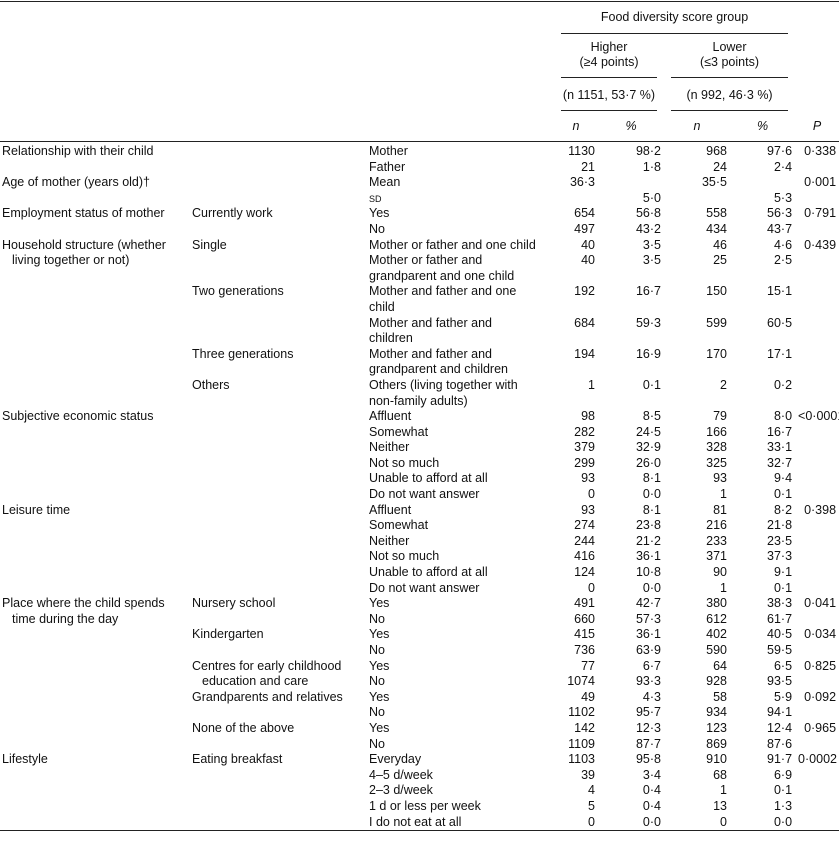  I want to click on variable: Employment status of mother, so click(83, 213).